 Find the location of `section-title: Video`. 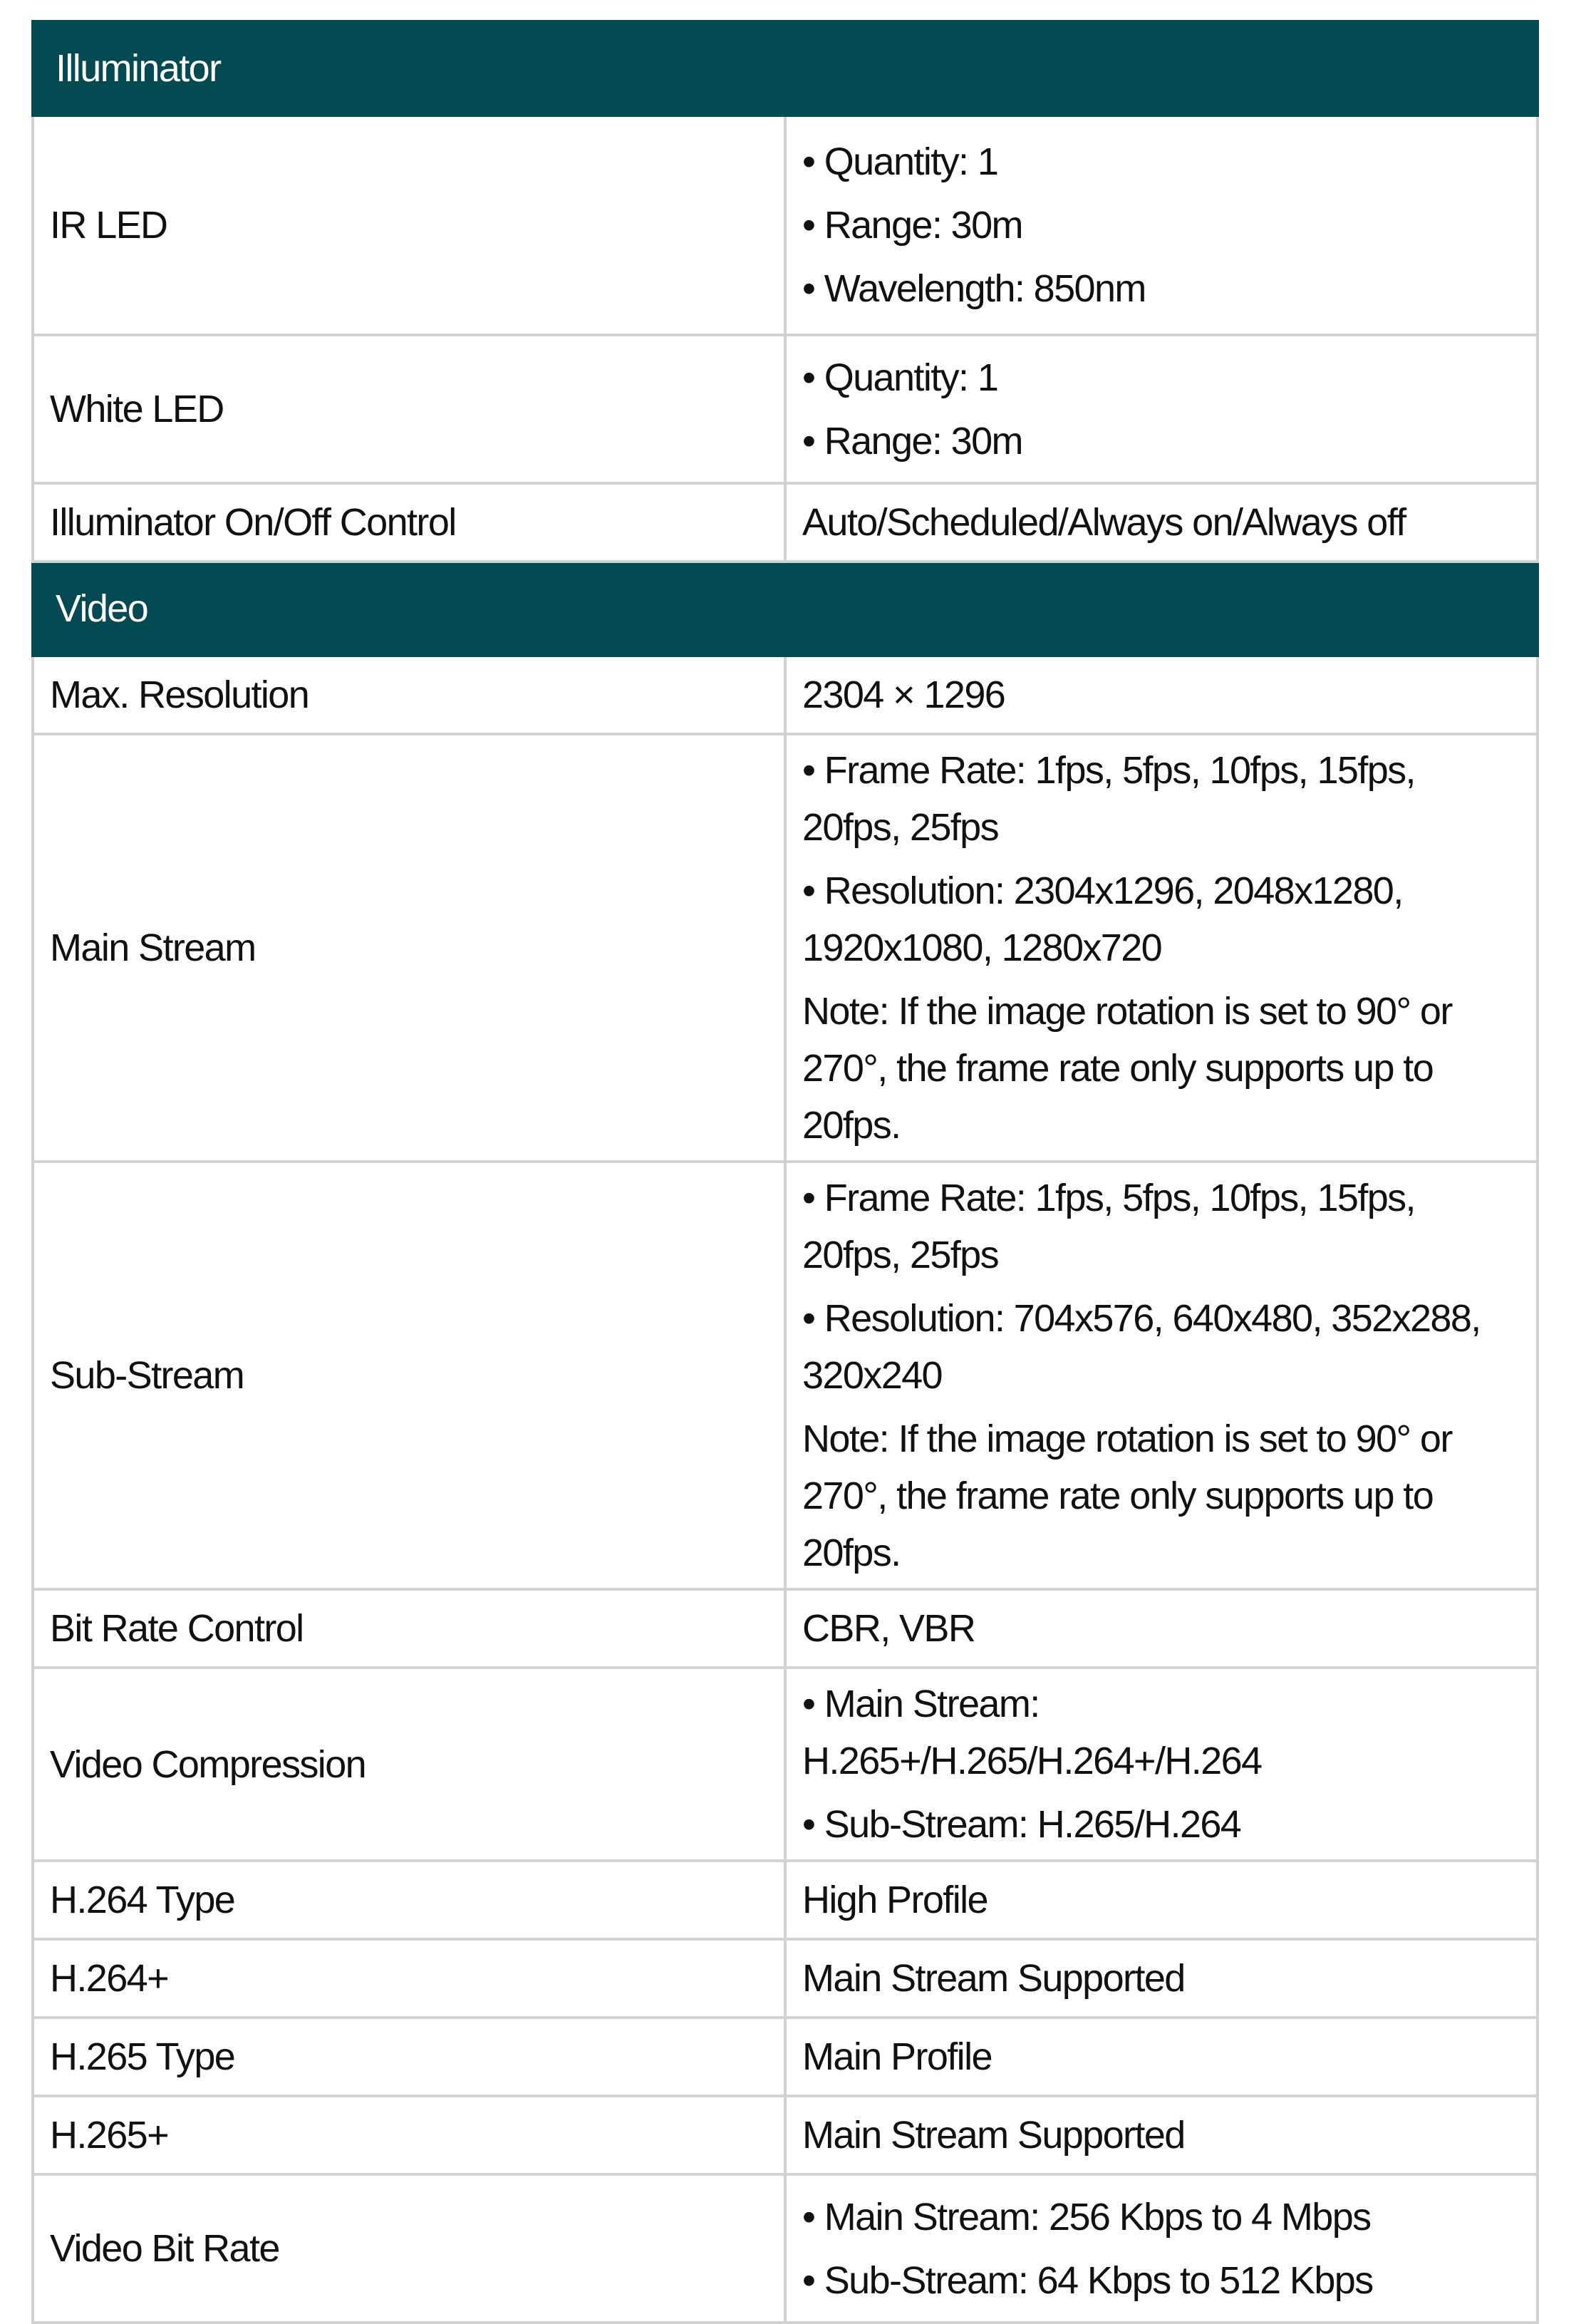

section-title: Video is located at coordinates (785, 608).